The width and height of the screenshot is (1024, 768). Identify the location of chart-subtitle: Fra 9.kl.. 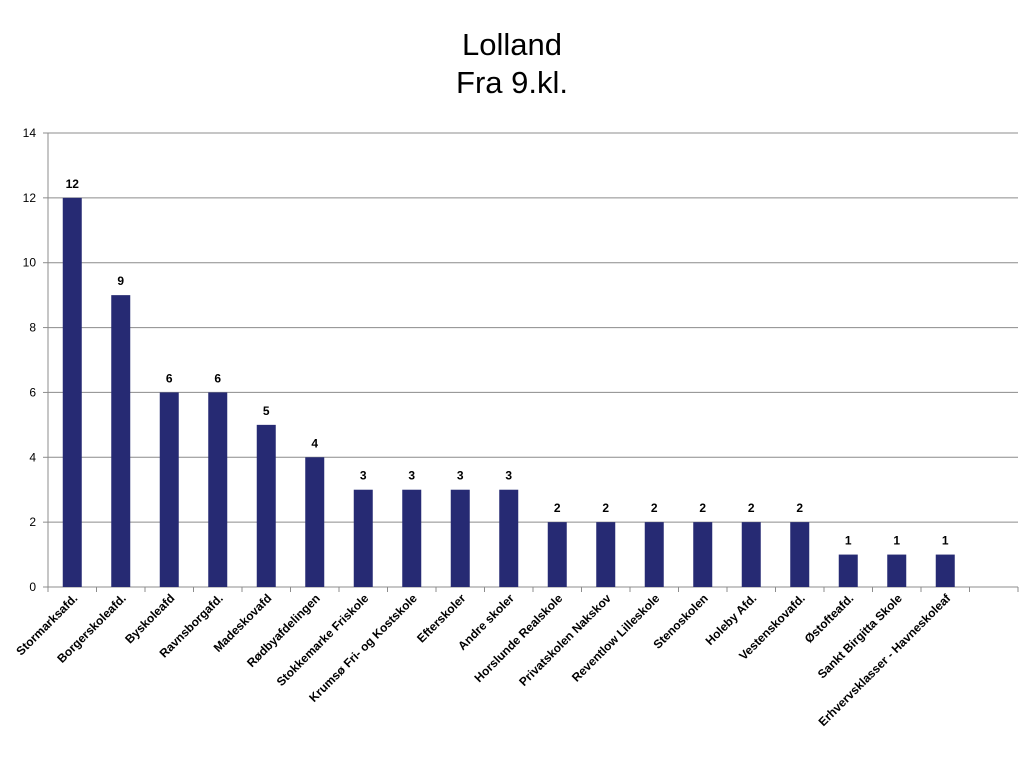
(512, 82).